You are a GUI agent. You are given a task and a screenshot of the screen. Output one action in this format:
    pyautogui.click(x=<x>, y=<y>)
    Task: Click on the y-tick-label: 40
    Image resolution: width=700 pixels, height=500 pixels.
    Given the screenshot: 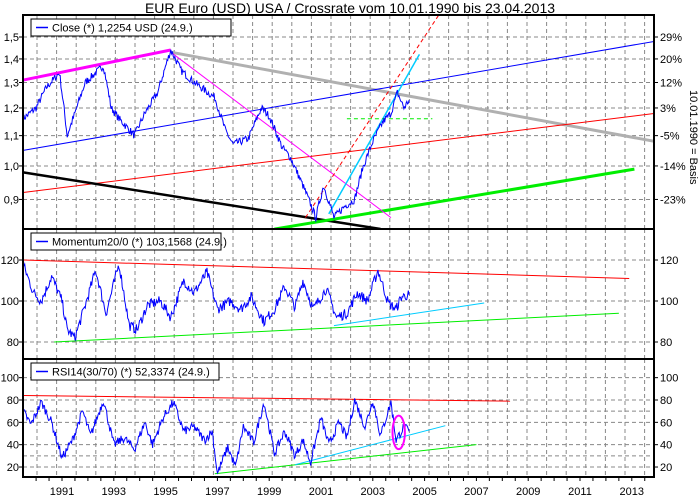 What is the action you would take?
    pyautogui.click(x=13, y=446)
    